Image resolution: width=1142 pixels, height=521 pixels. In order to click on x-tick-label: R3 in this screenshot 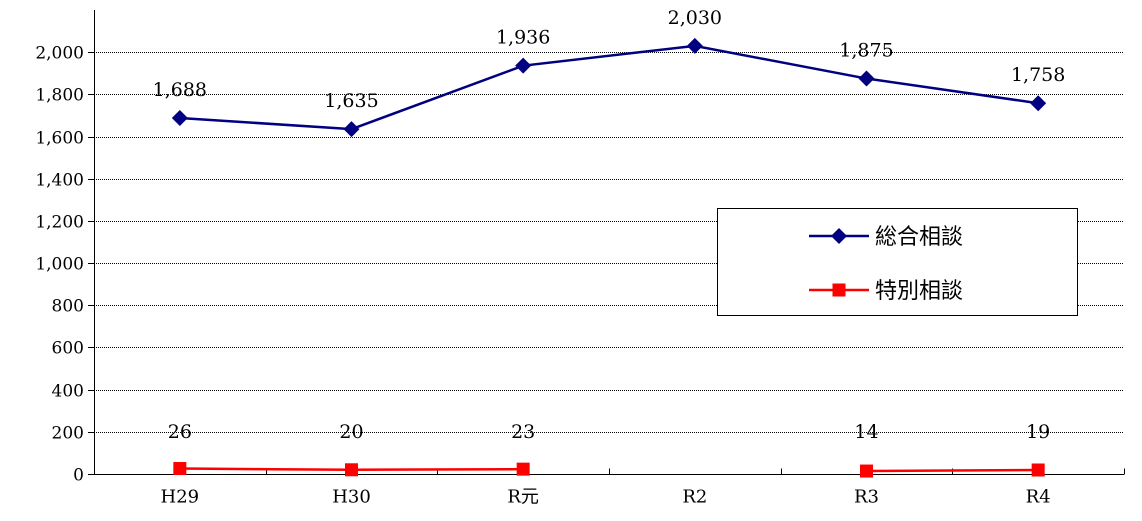, I will do `click(866, 497)`.